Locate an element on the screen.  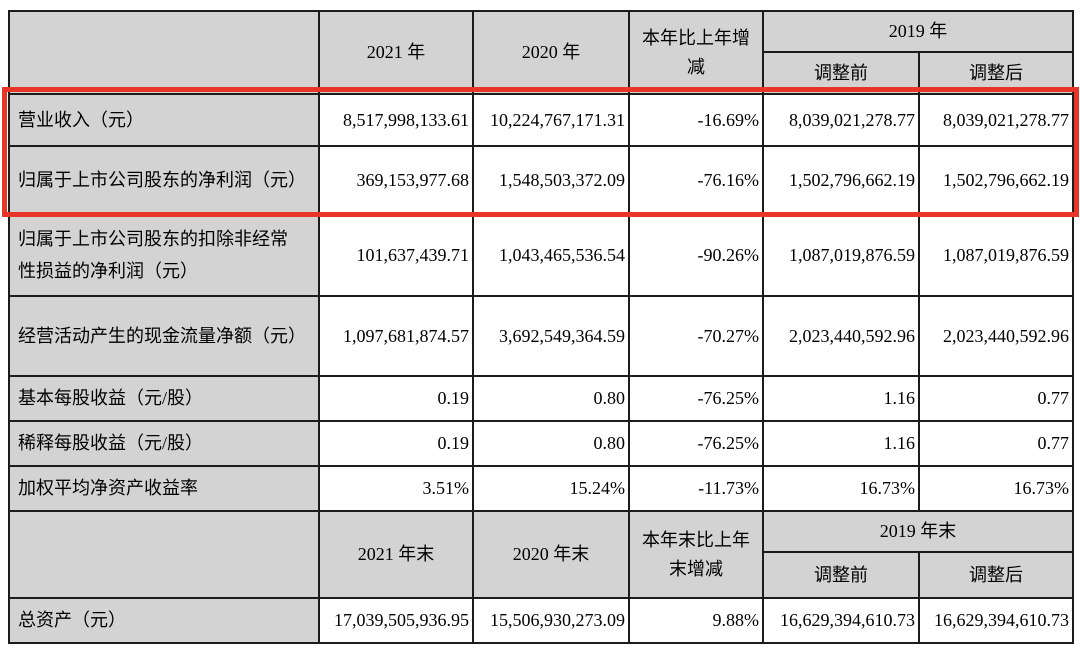
row-label: 归属于上市公司股东的净利润（元） is located at coordinates (164, 180).